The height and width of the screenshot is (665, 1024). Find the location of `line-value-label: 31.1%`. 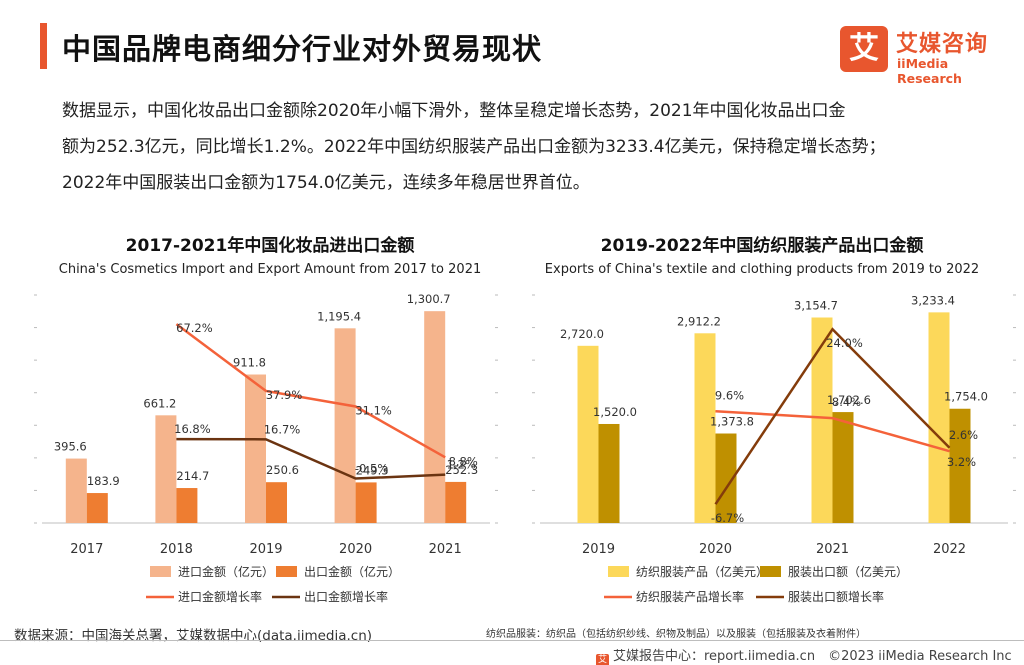

line-value-label: 31.1% is located at coordinates (373, 410).